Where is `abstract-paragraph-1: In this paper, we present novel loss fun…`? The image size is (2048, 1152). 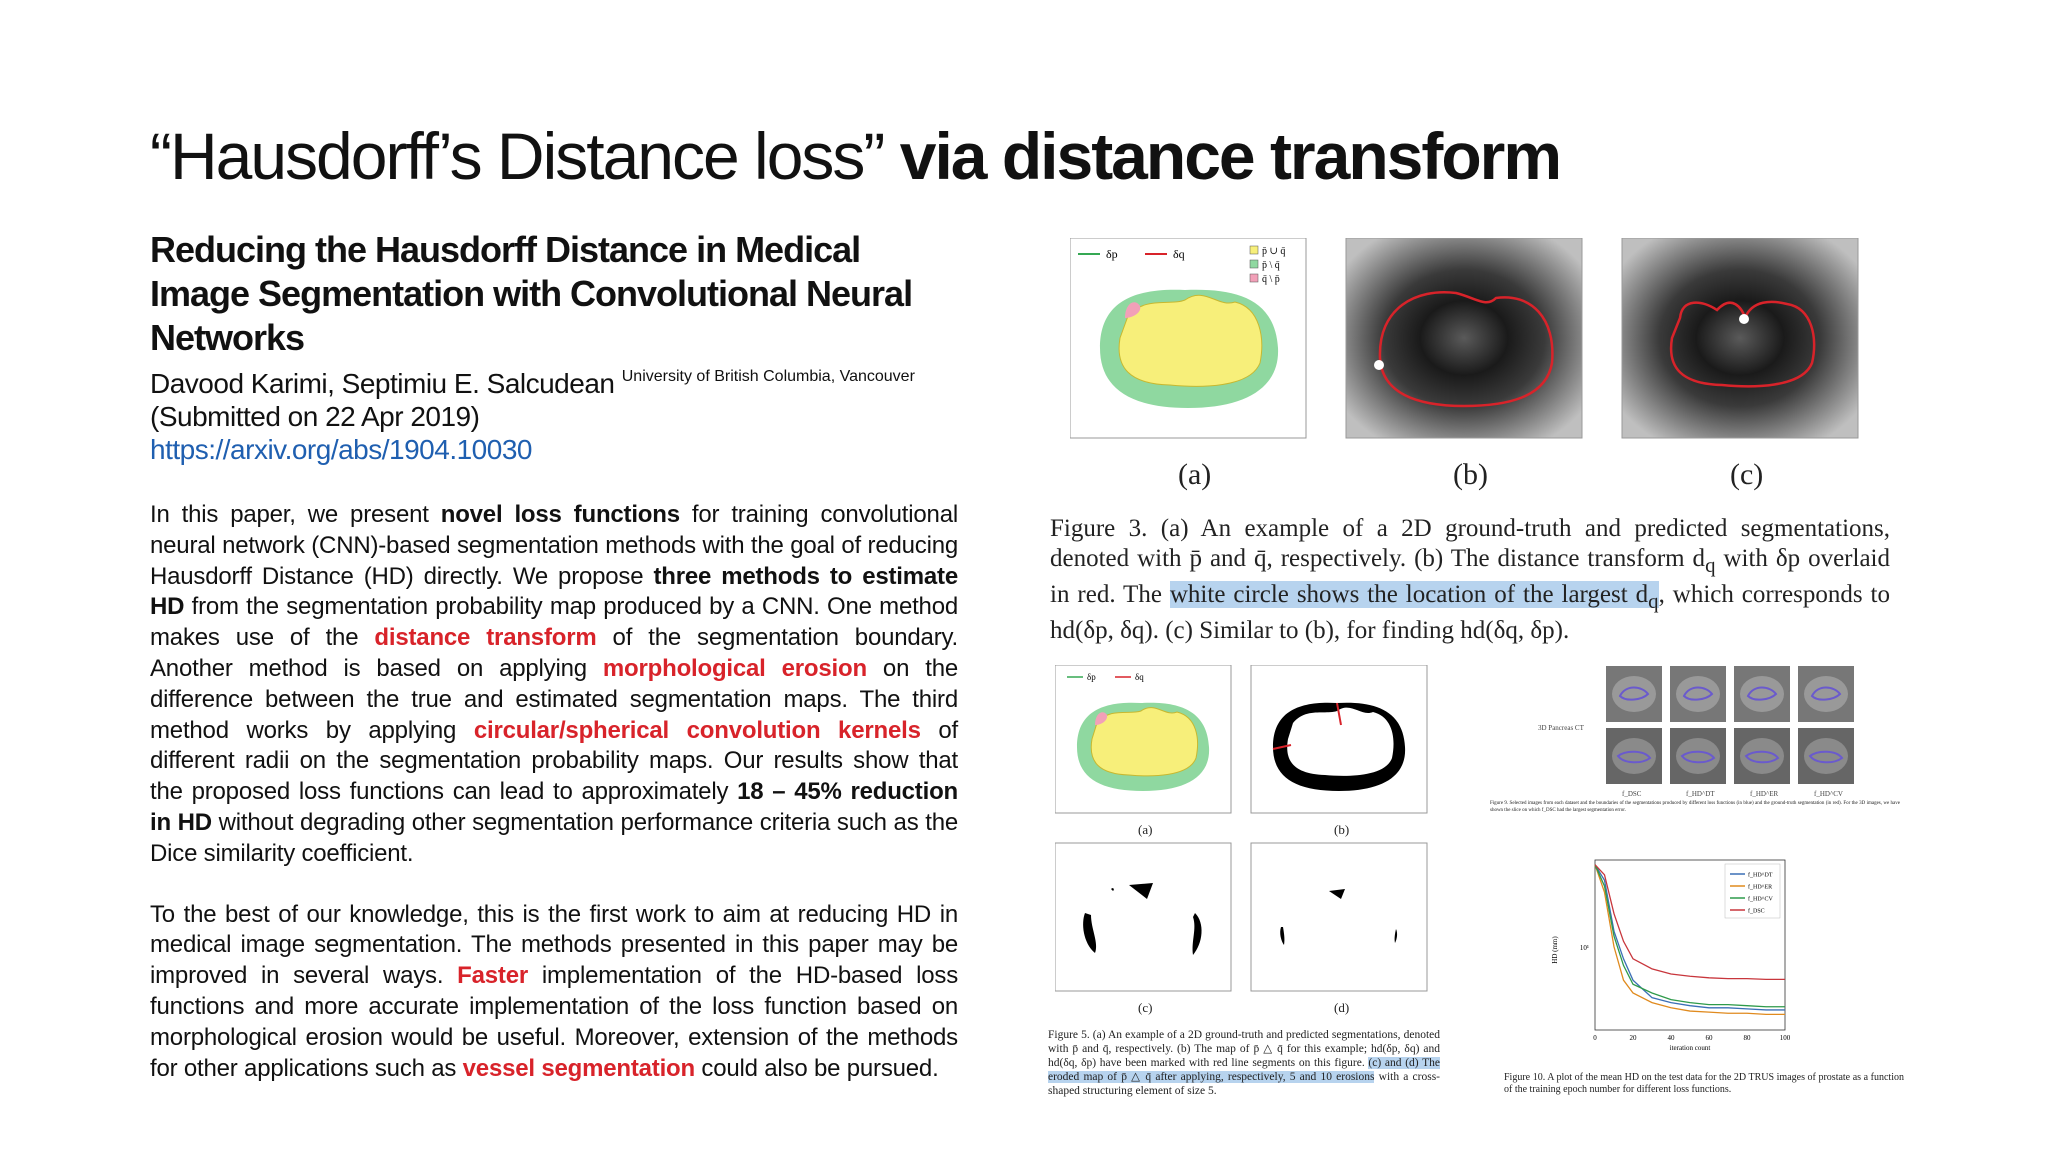
abstract-paragraph-1: In this paper, we present novel loss fun… is located at coordinates (554, 685).